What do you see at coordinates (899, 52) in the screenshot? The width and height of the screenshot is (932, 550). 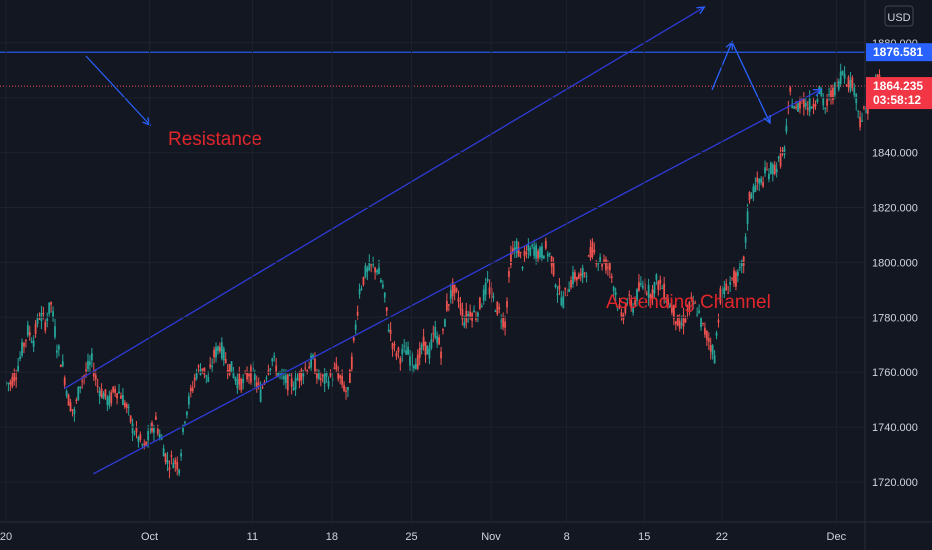 I see `resistance-price-badge` at bounding box center [899, 52].